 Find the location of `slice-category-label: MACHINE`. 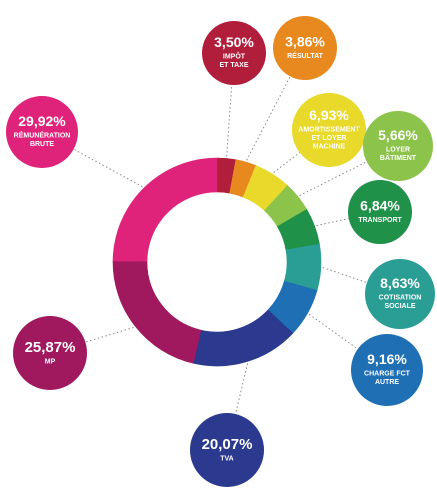

slice-category-label: MACHINE is located at coordinates (329, 146).